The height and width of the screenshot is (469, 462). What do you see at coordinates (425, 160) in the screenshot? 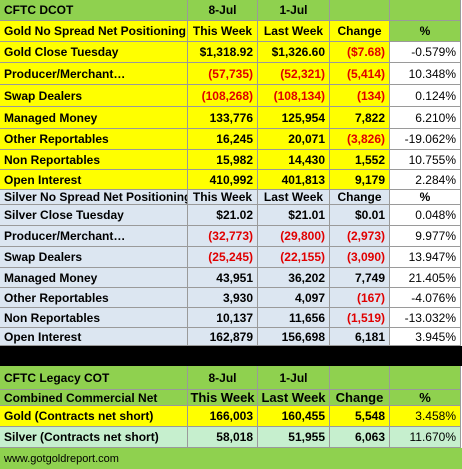
I see `table-cell: 10.755%` at bounding box center [425, 160].